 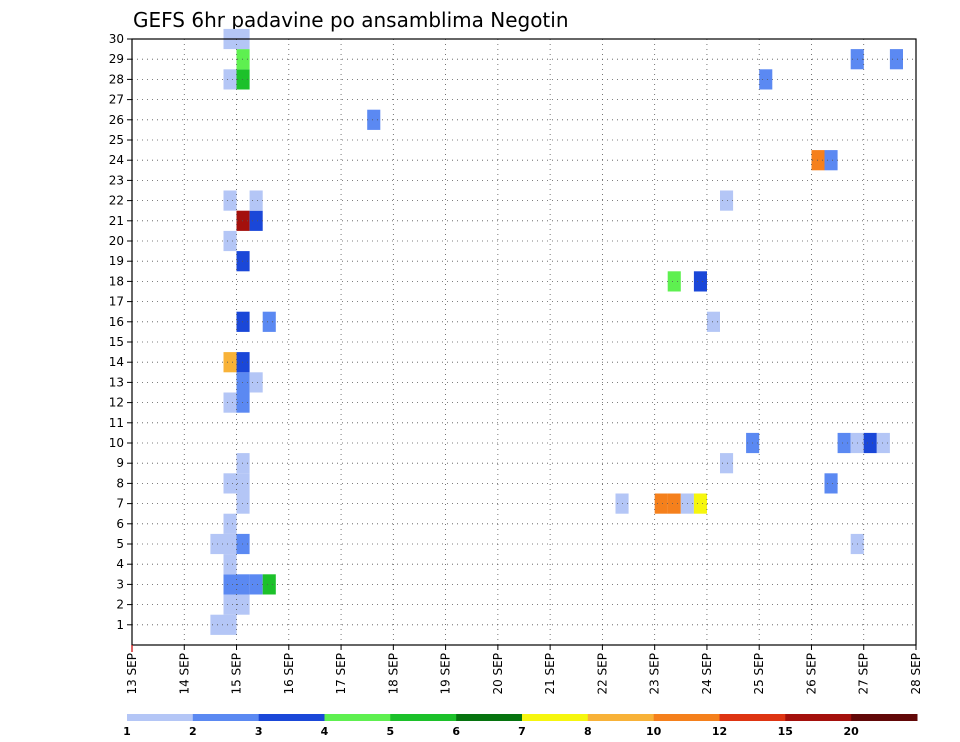 What do you see at coordinates (116, 302) in the screenshot?
I see `y-tick-label: 17` at bounding box center [116, 302].